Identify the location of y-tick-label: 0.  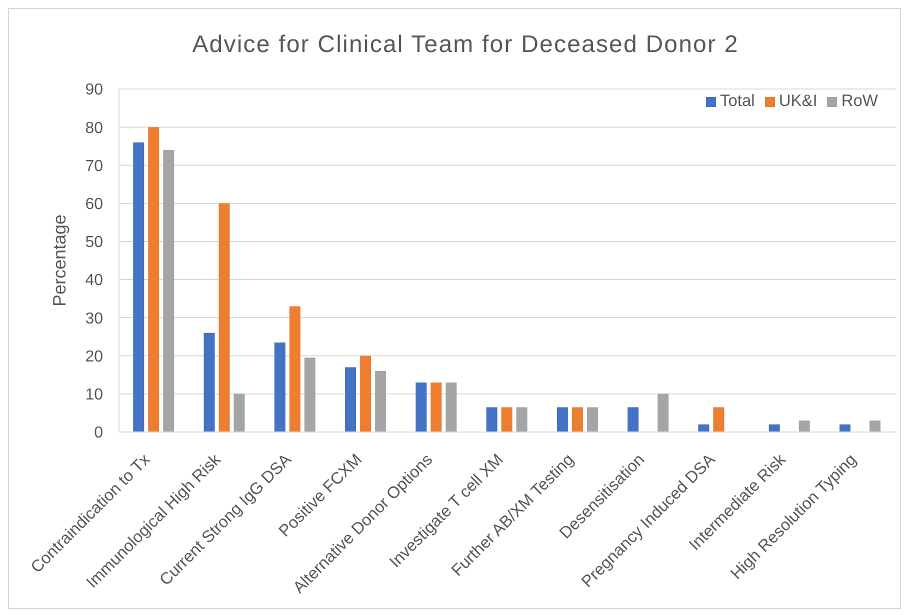
(99, 433).